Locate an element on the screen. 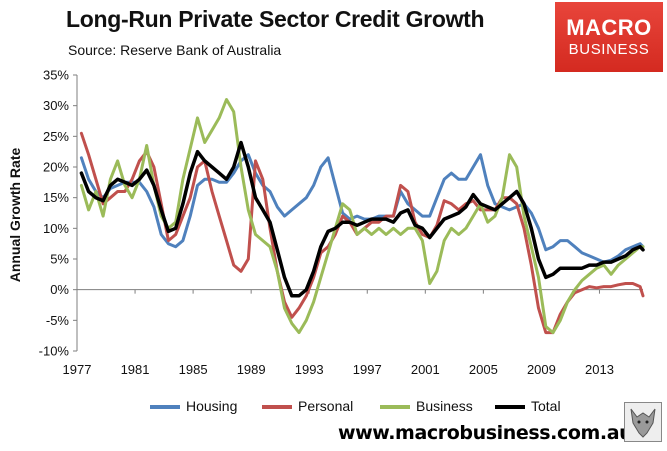 The image size is (667, 451). website-url: www.macrobusiness.com.au is located at coordinates (485, 433).